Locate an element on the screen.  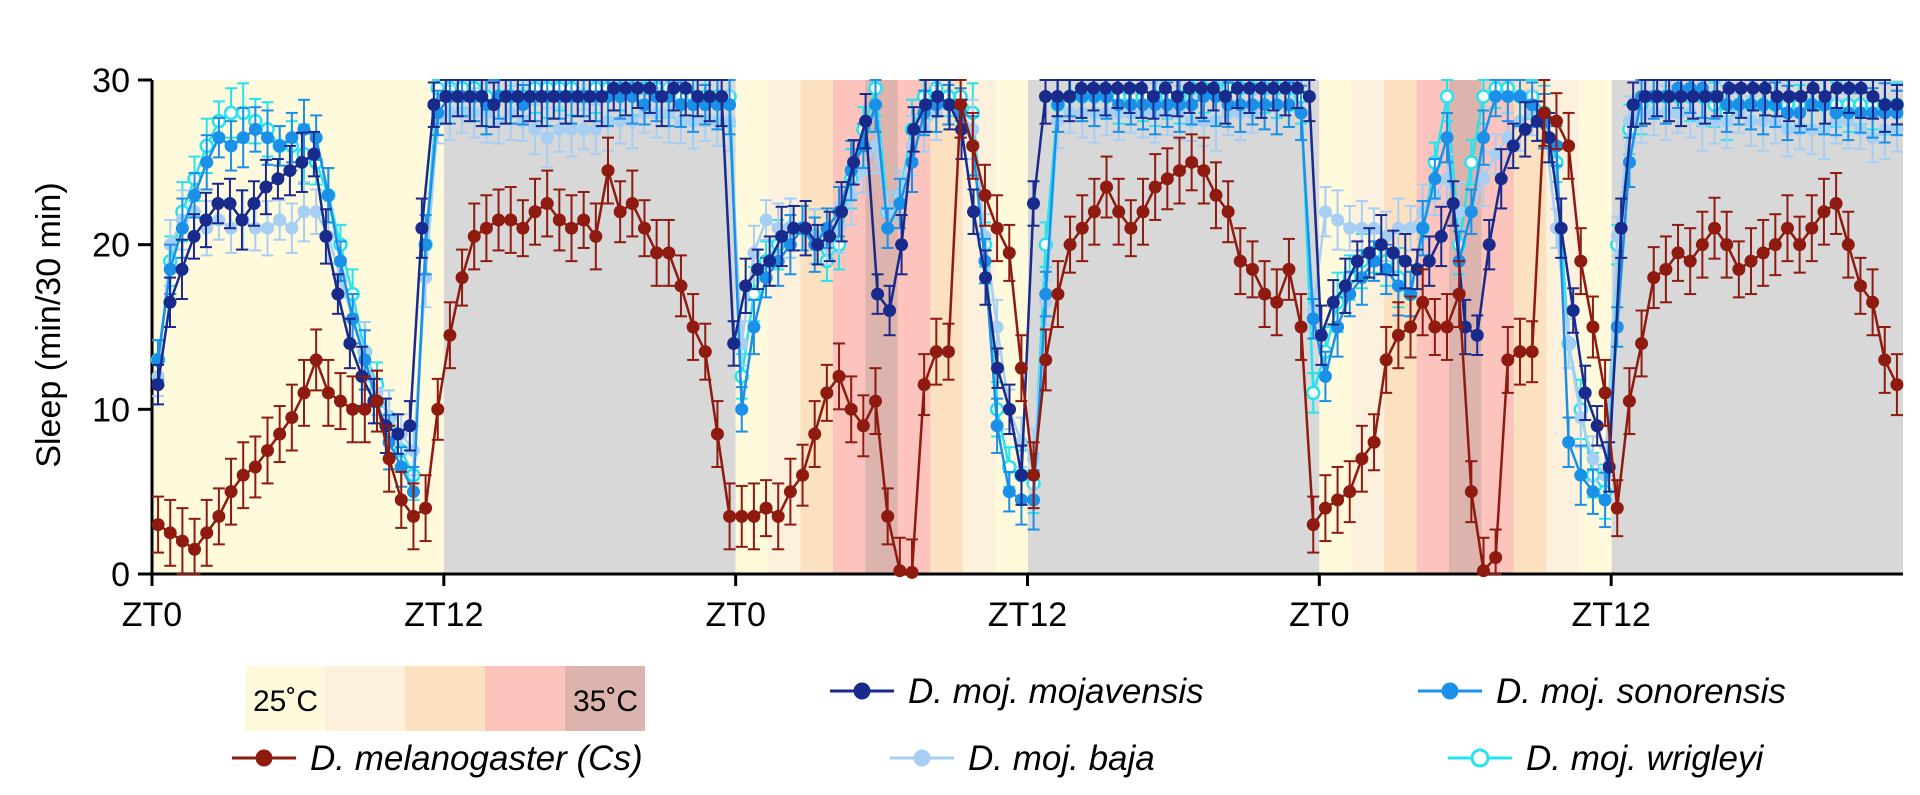
legend-item: D. moj. sonorensis is located at coordinates (1602, 691).